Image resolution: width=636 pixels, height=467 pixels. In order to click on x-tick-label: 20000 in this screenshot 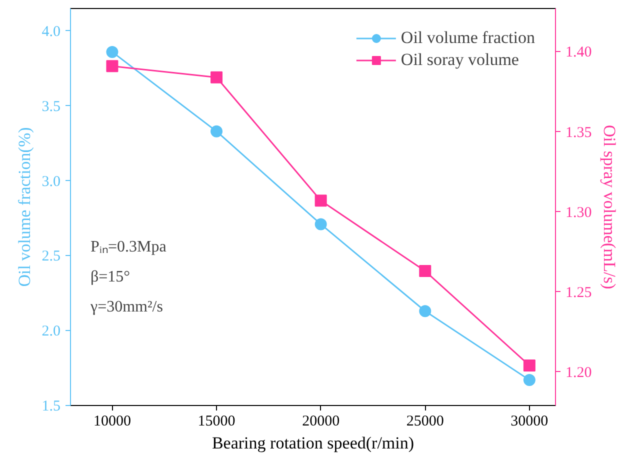, I will do `click(321, 422)`.